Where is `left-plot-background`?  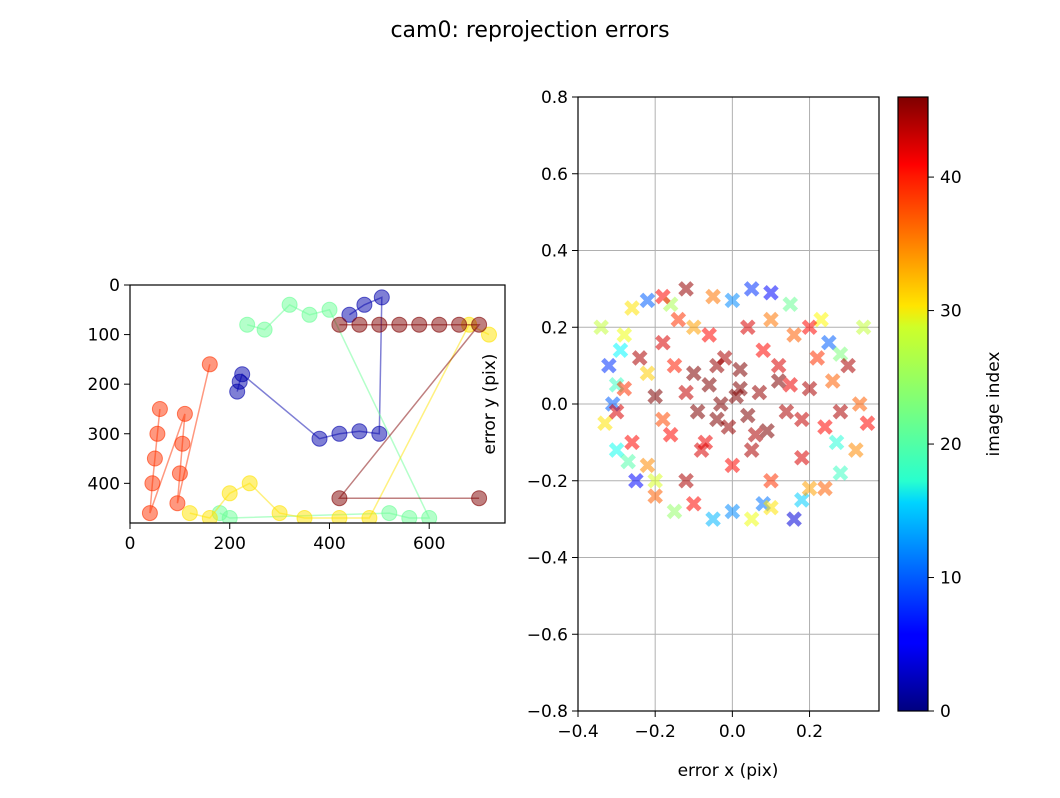
left-plot-background is located at coordinates (317, 404).